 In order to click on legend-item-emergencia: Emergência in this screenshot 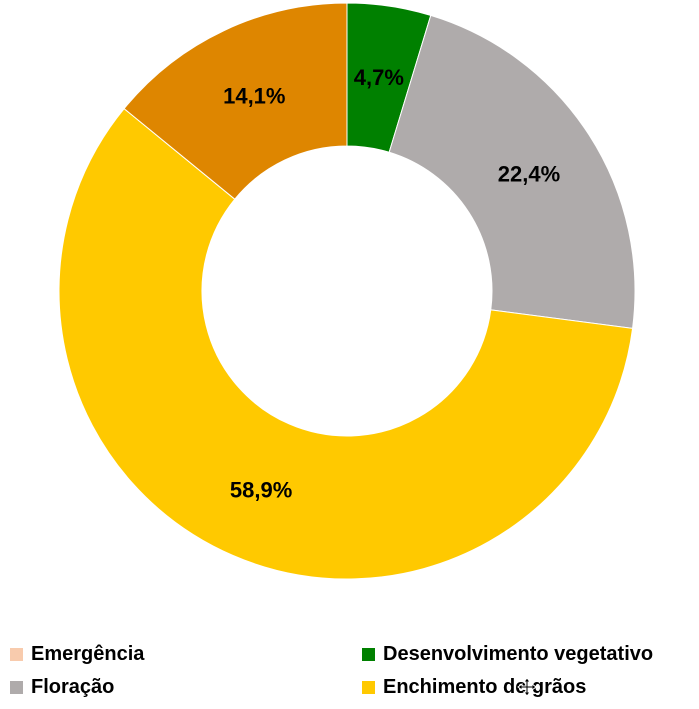, I will do `click(77, 654)`.